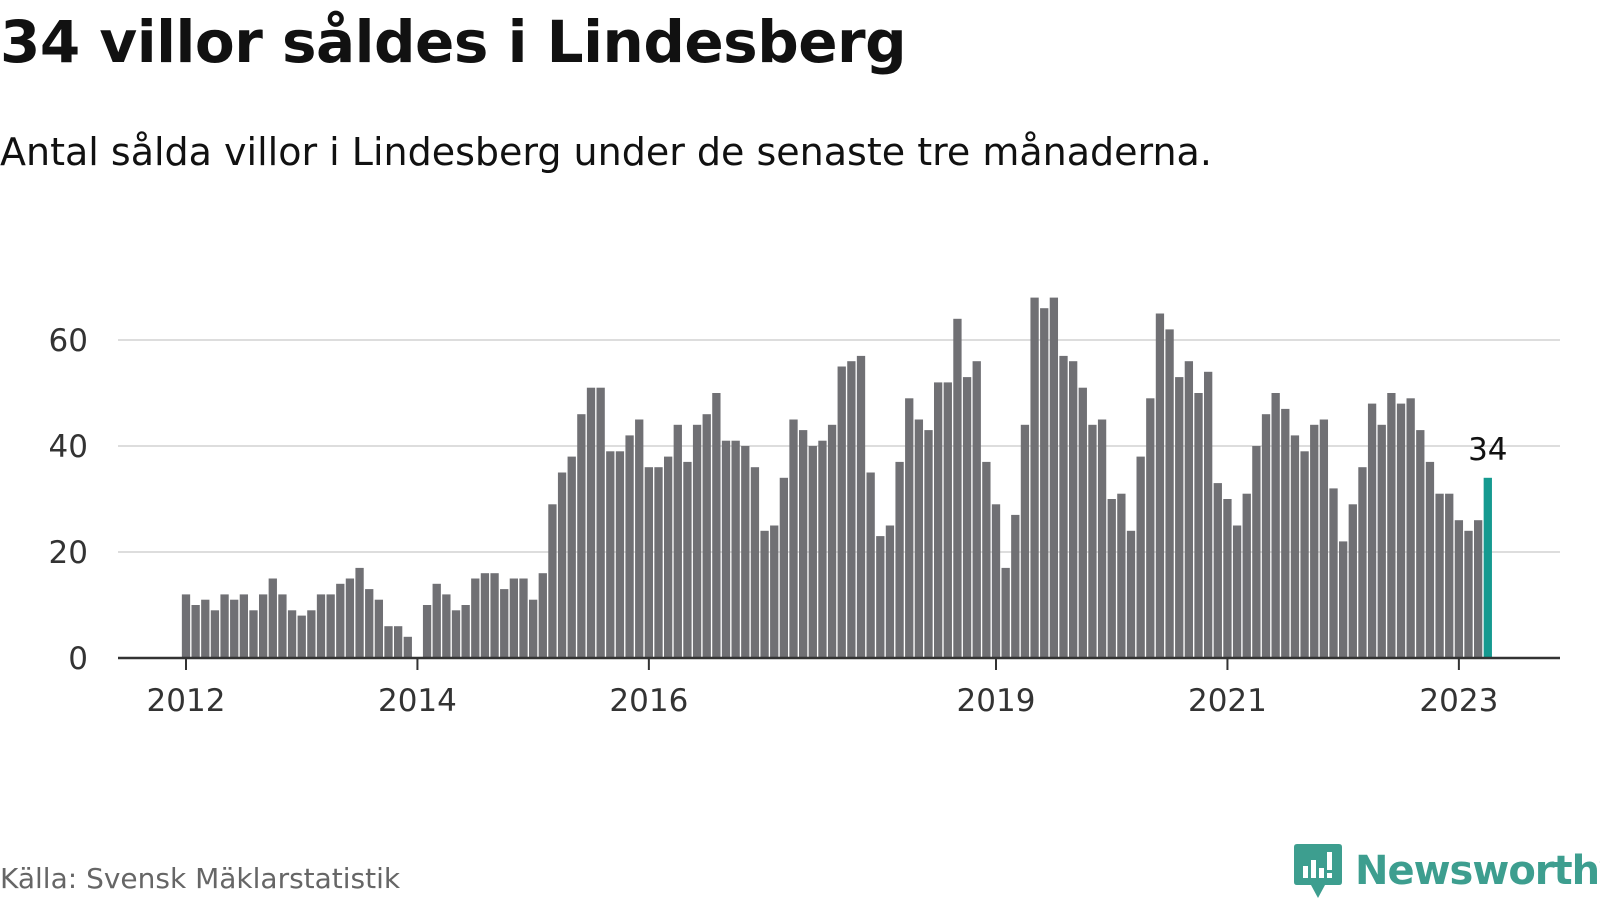  What do you see at coordinates (1227, 701) in the screenshot?
I see `x-tick-label: 2021` at bounding box center [1227, 701].